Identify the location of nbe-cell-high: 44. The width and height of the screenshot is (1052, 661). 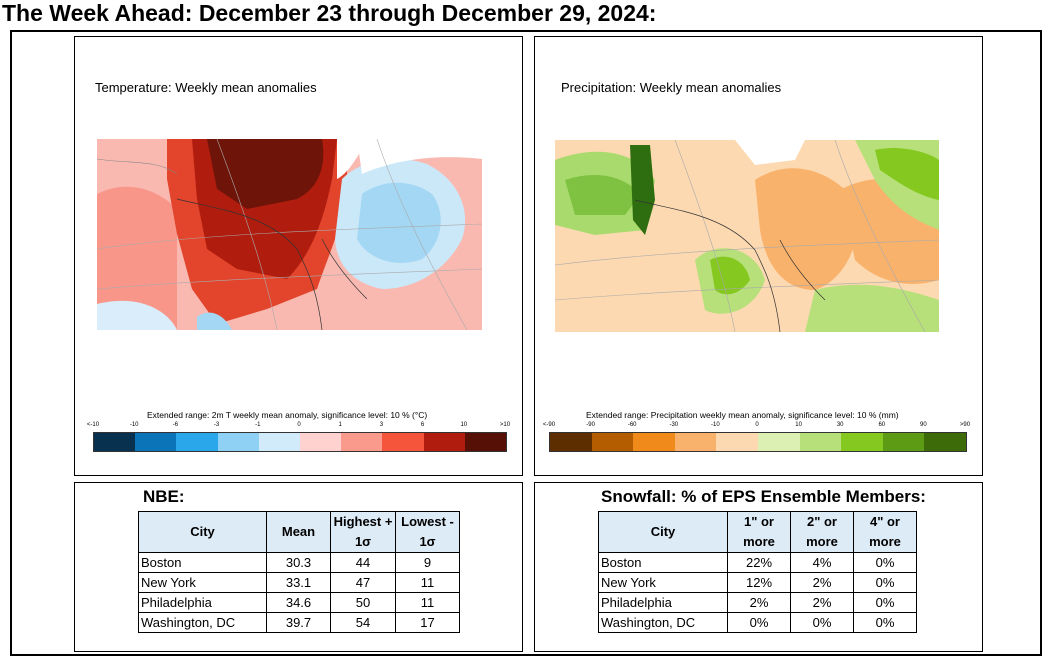
(363, 562).